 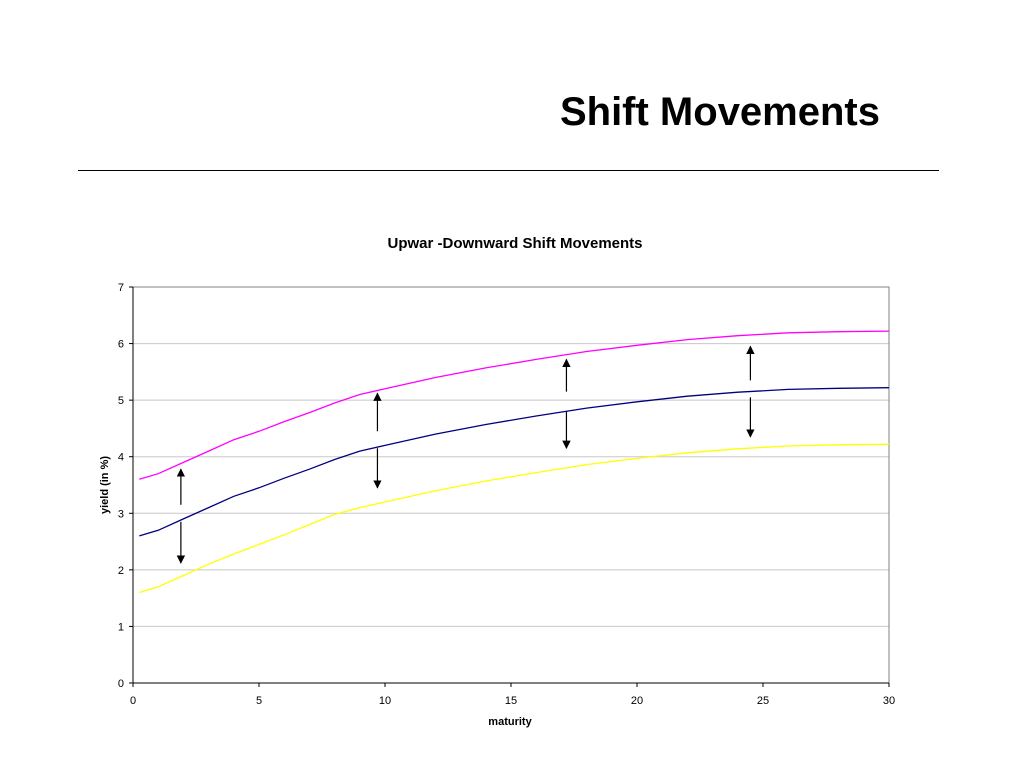 I want to click on chart-title: Upwar -Downward Shift Movements, so click(x=514, y=243).